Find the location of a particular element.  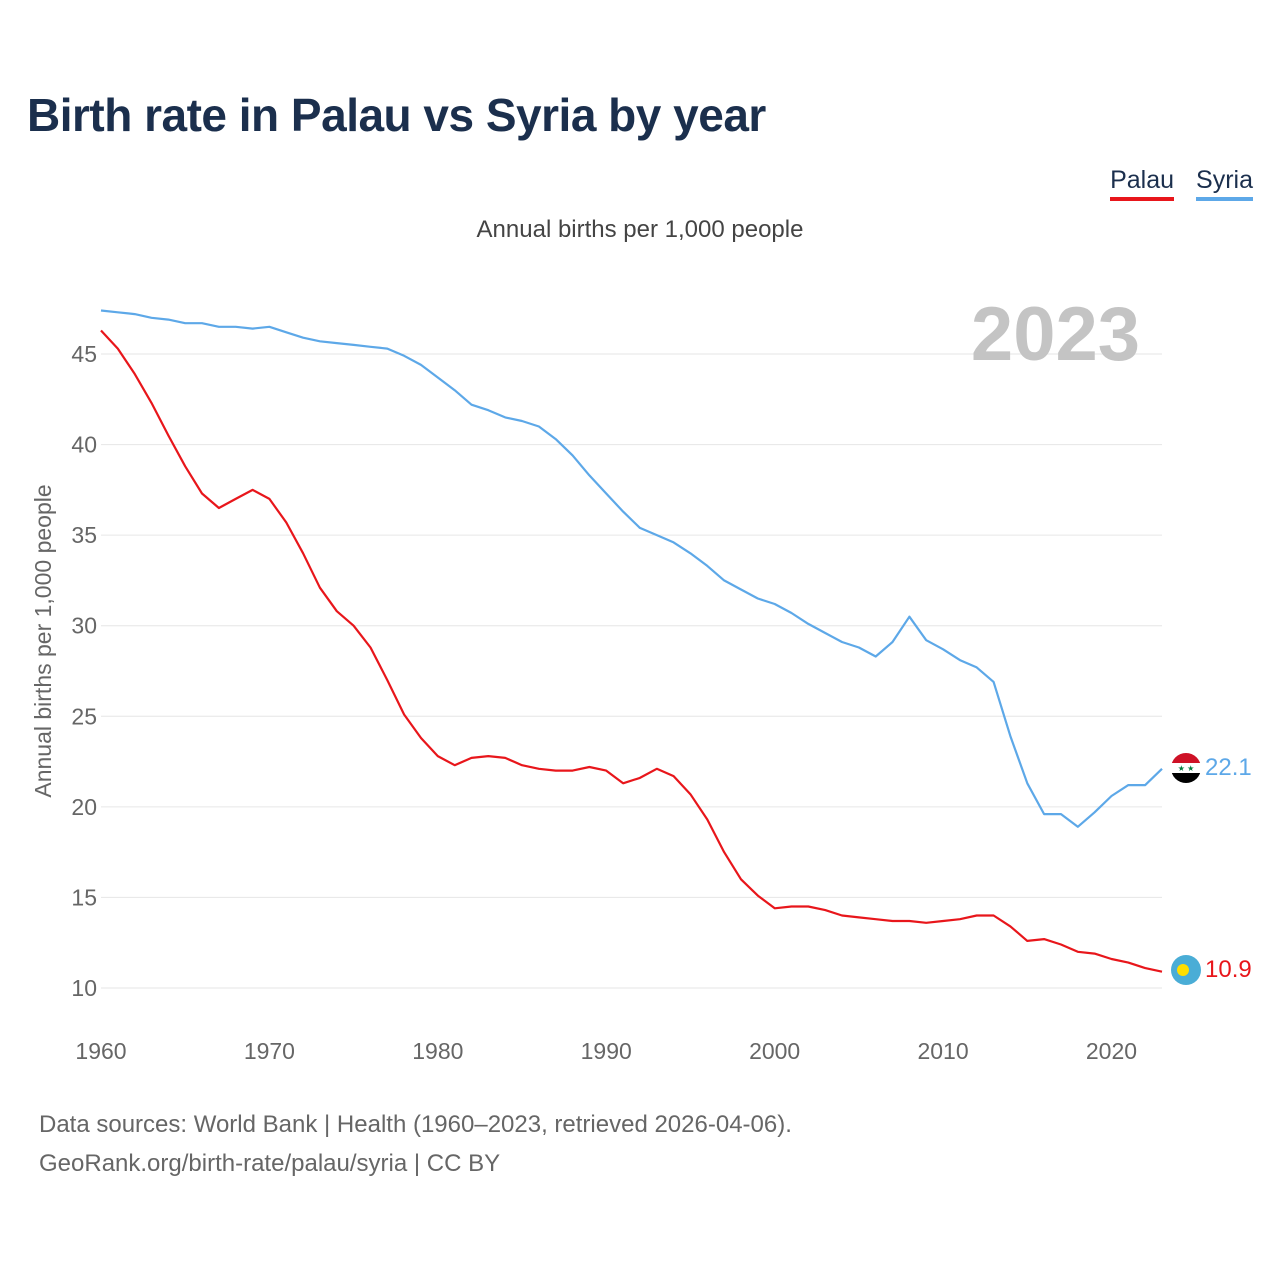

year-watermark: 2023 is located at coordinates (1055, 334).